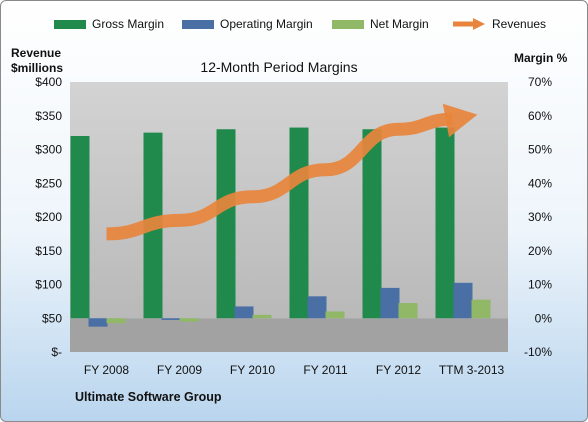 Image resolution: width=588 pixels, height=422 pixels. Describe the element at coordinates (48, 285) in the screenshot. I see `left-tick-label: $100` at that location.